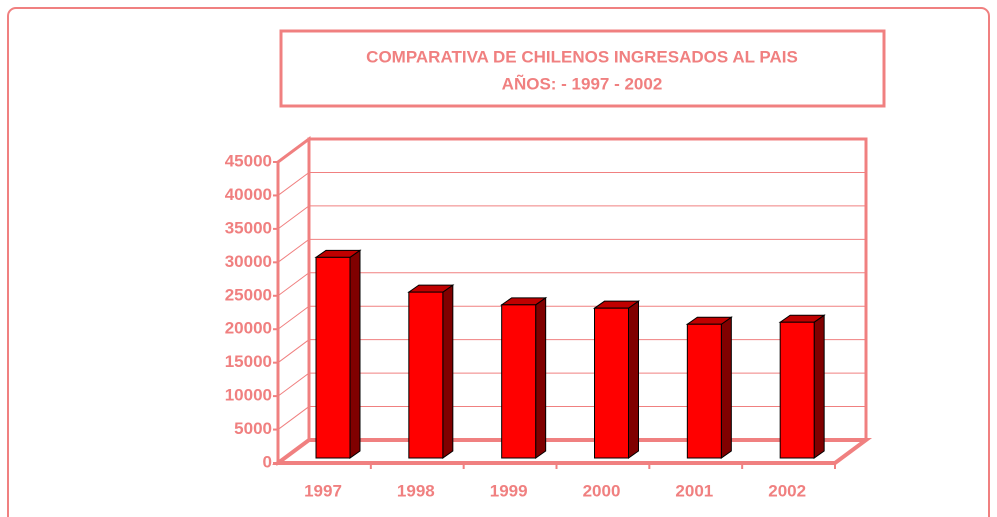 Image resolution: width=997 pixels, height=517 pixels. What do you see at coordinates (253, 428) in the screenshot?
I see `y-tick-label: 5000` at bounding box center [253, 428].